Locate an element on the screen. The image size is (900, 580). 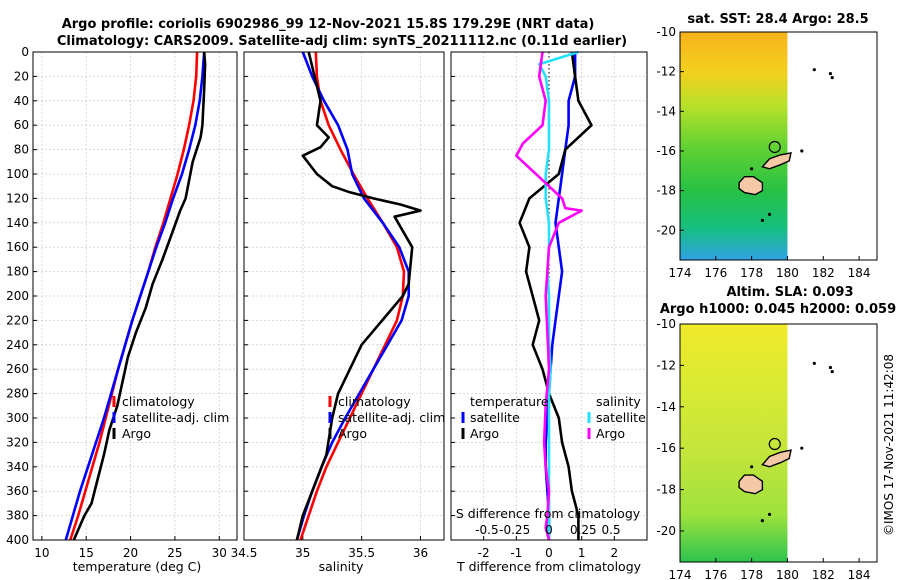
depth-tick-label: 320 is located at coordinates (17, 442).